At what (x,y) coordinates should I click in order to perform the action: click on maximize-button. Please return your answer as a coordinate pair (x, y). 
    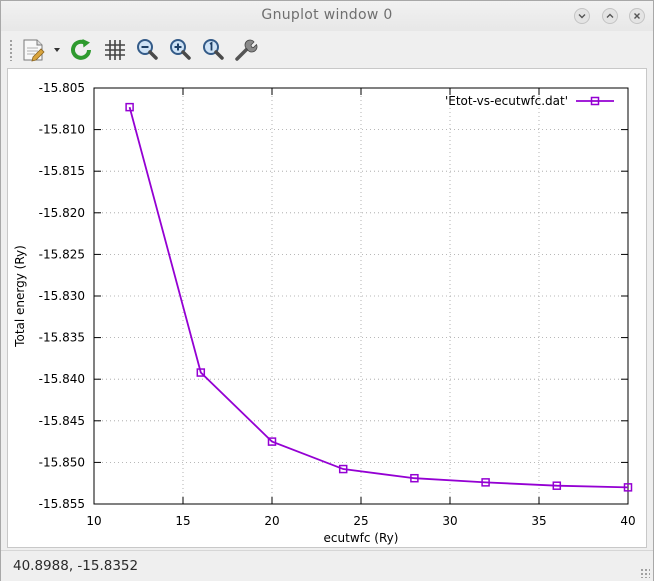
    Looking at the image, I should click on (610, 16).